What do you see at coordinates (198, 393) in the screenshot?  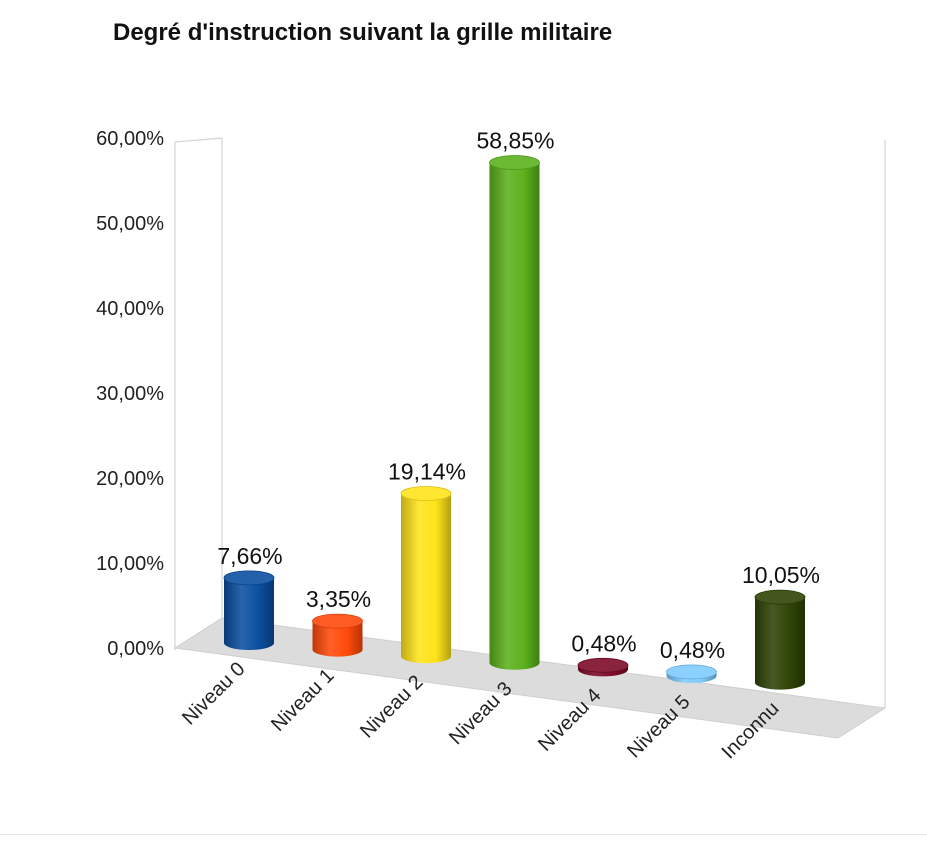 I see `left-wall` at bounding box center [198, 393].